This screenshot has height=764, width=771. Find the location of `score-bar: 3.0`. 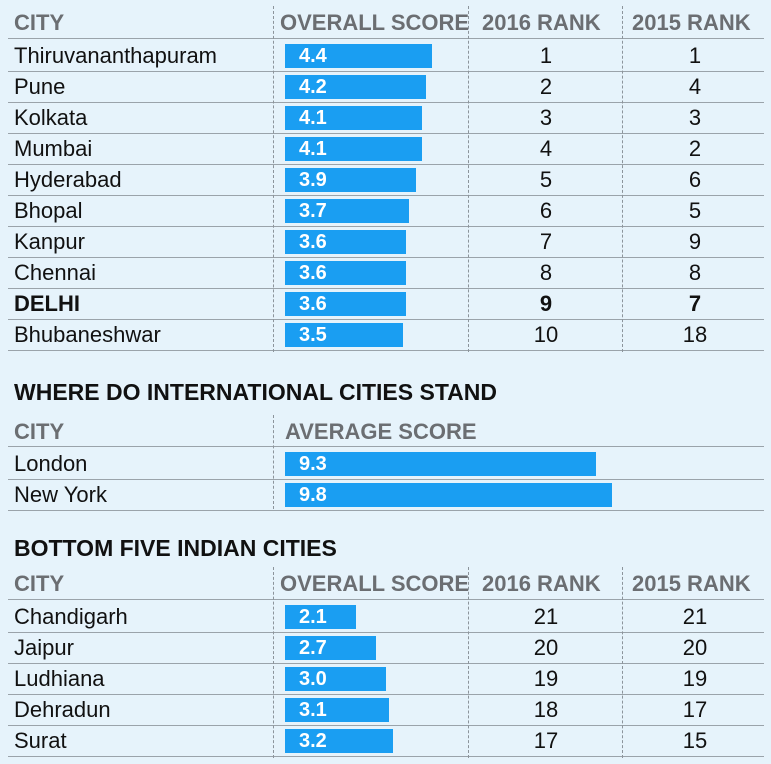

score-bar: 3.0 is located at coordinates (335, 679).